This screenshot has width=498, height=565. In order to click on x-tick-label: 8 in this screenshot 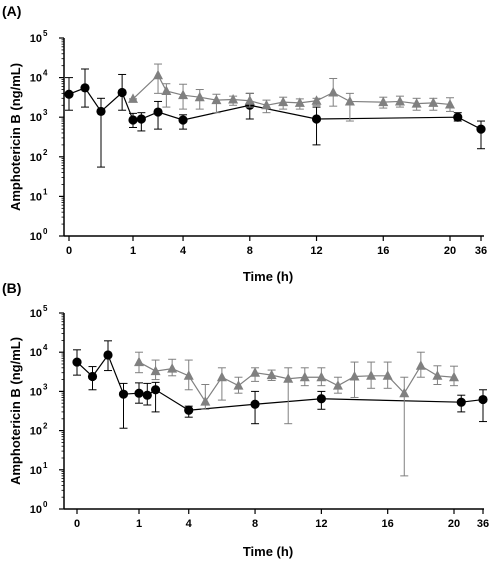, I will do `click(255, 524)`.